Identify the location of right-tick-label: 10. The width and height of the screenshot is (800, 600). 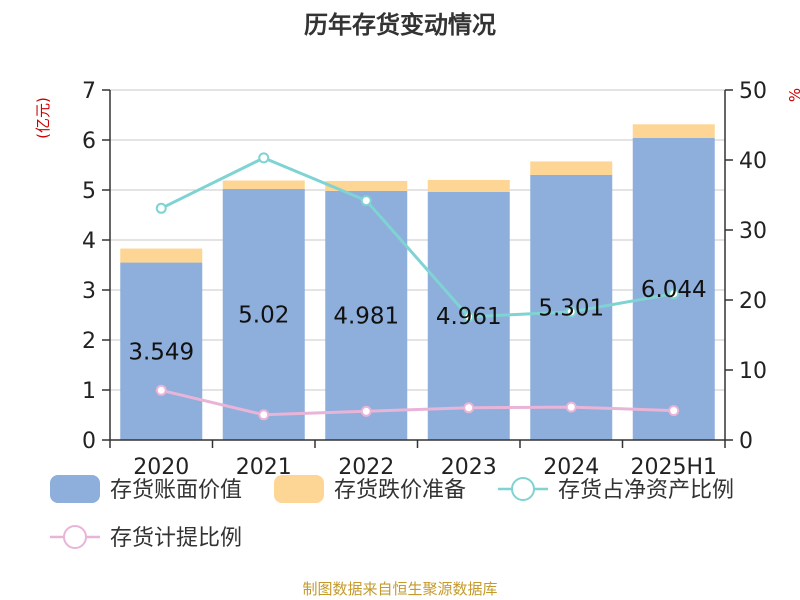
(753, 371).